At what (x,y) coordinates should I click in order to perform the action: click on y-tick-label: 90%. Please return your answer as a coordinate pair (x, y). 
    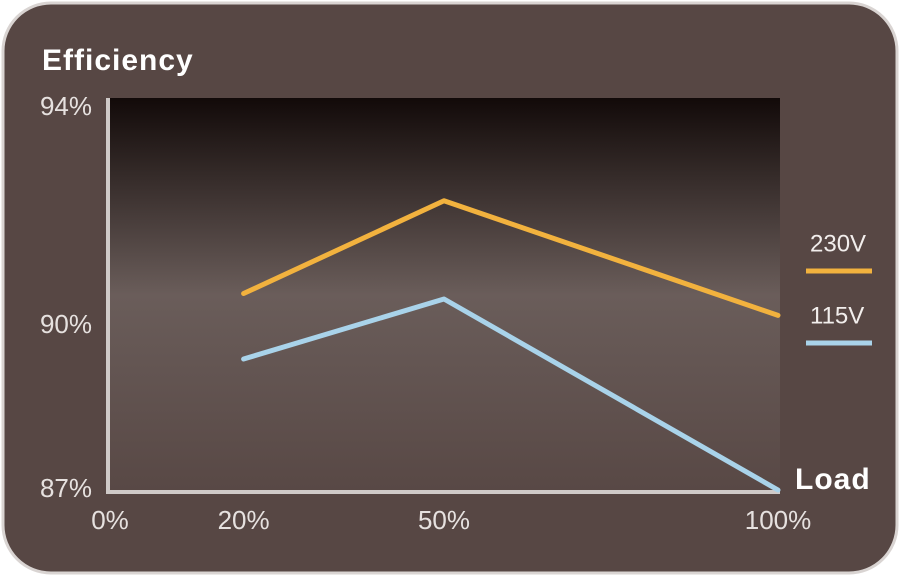
    Looking at the image, I should click on (66, 324).